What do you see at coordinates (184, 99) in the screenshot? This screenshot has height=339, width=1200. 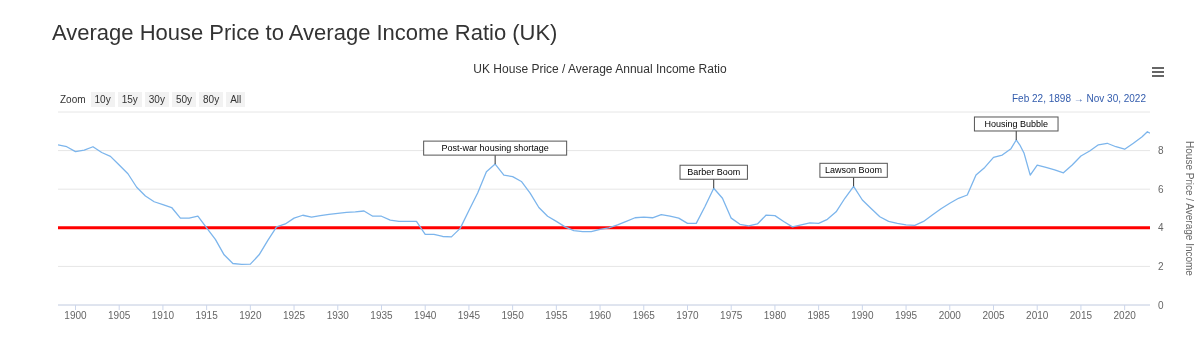 I see `text: 50y` at bounding box center [184, 99].